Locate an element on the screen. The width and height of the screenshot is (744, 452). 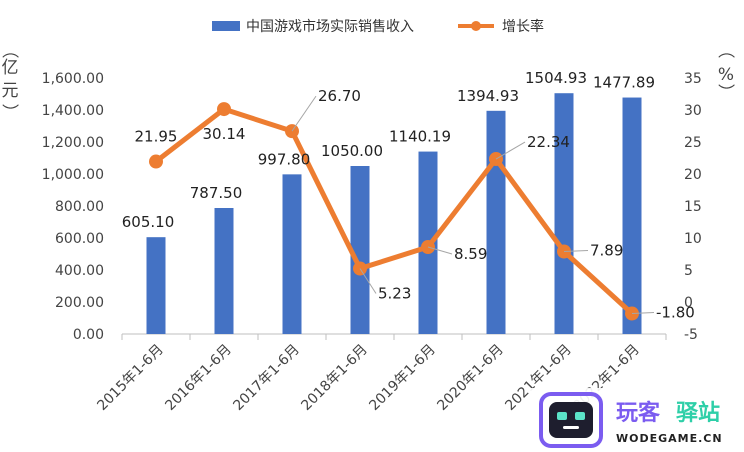
left-axis-tick-label: 1,200.00 is located at coordinates (73, 143).